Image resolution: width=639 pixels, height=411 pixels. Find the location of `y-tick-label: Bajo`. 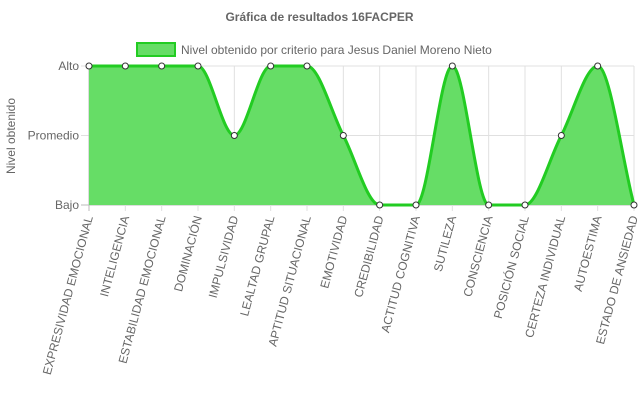

y-tick-label: Bajo is located at coordinates (67, 205).